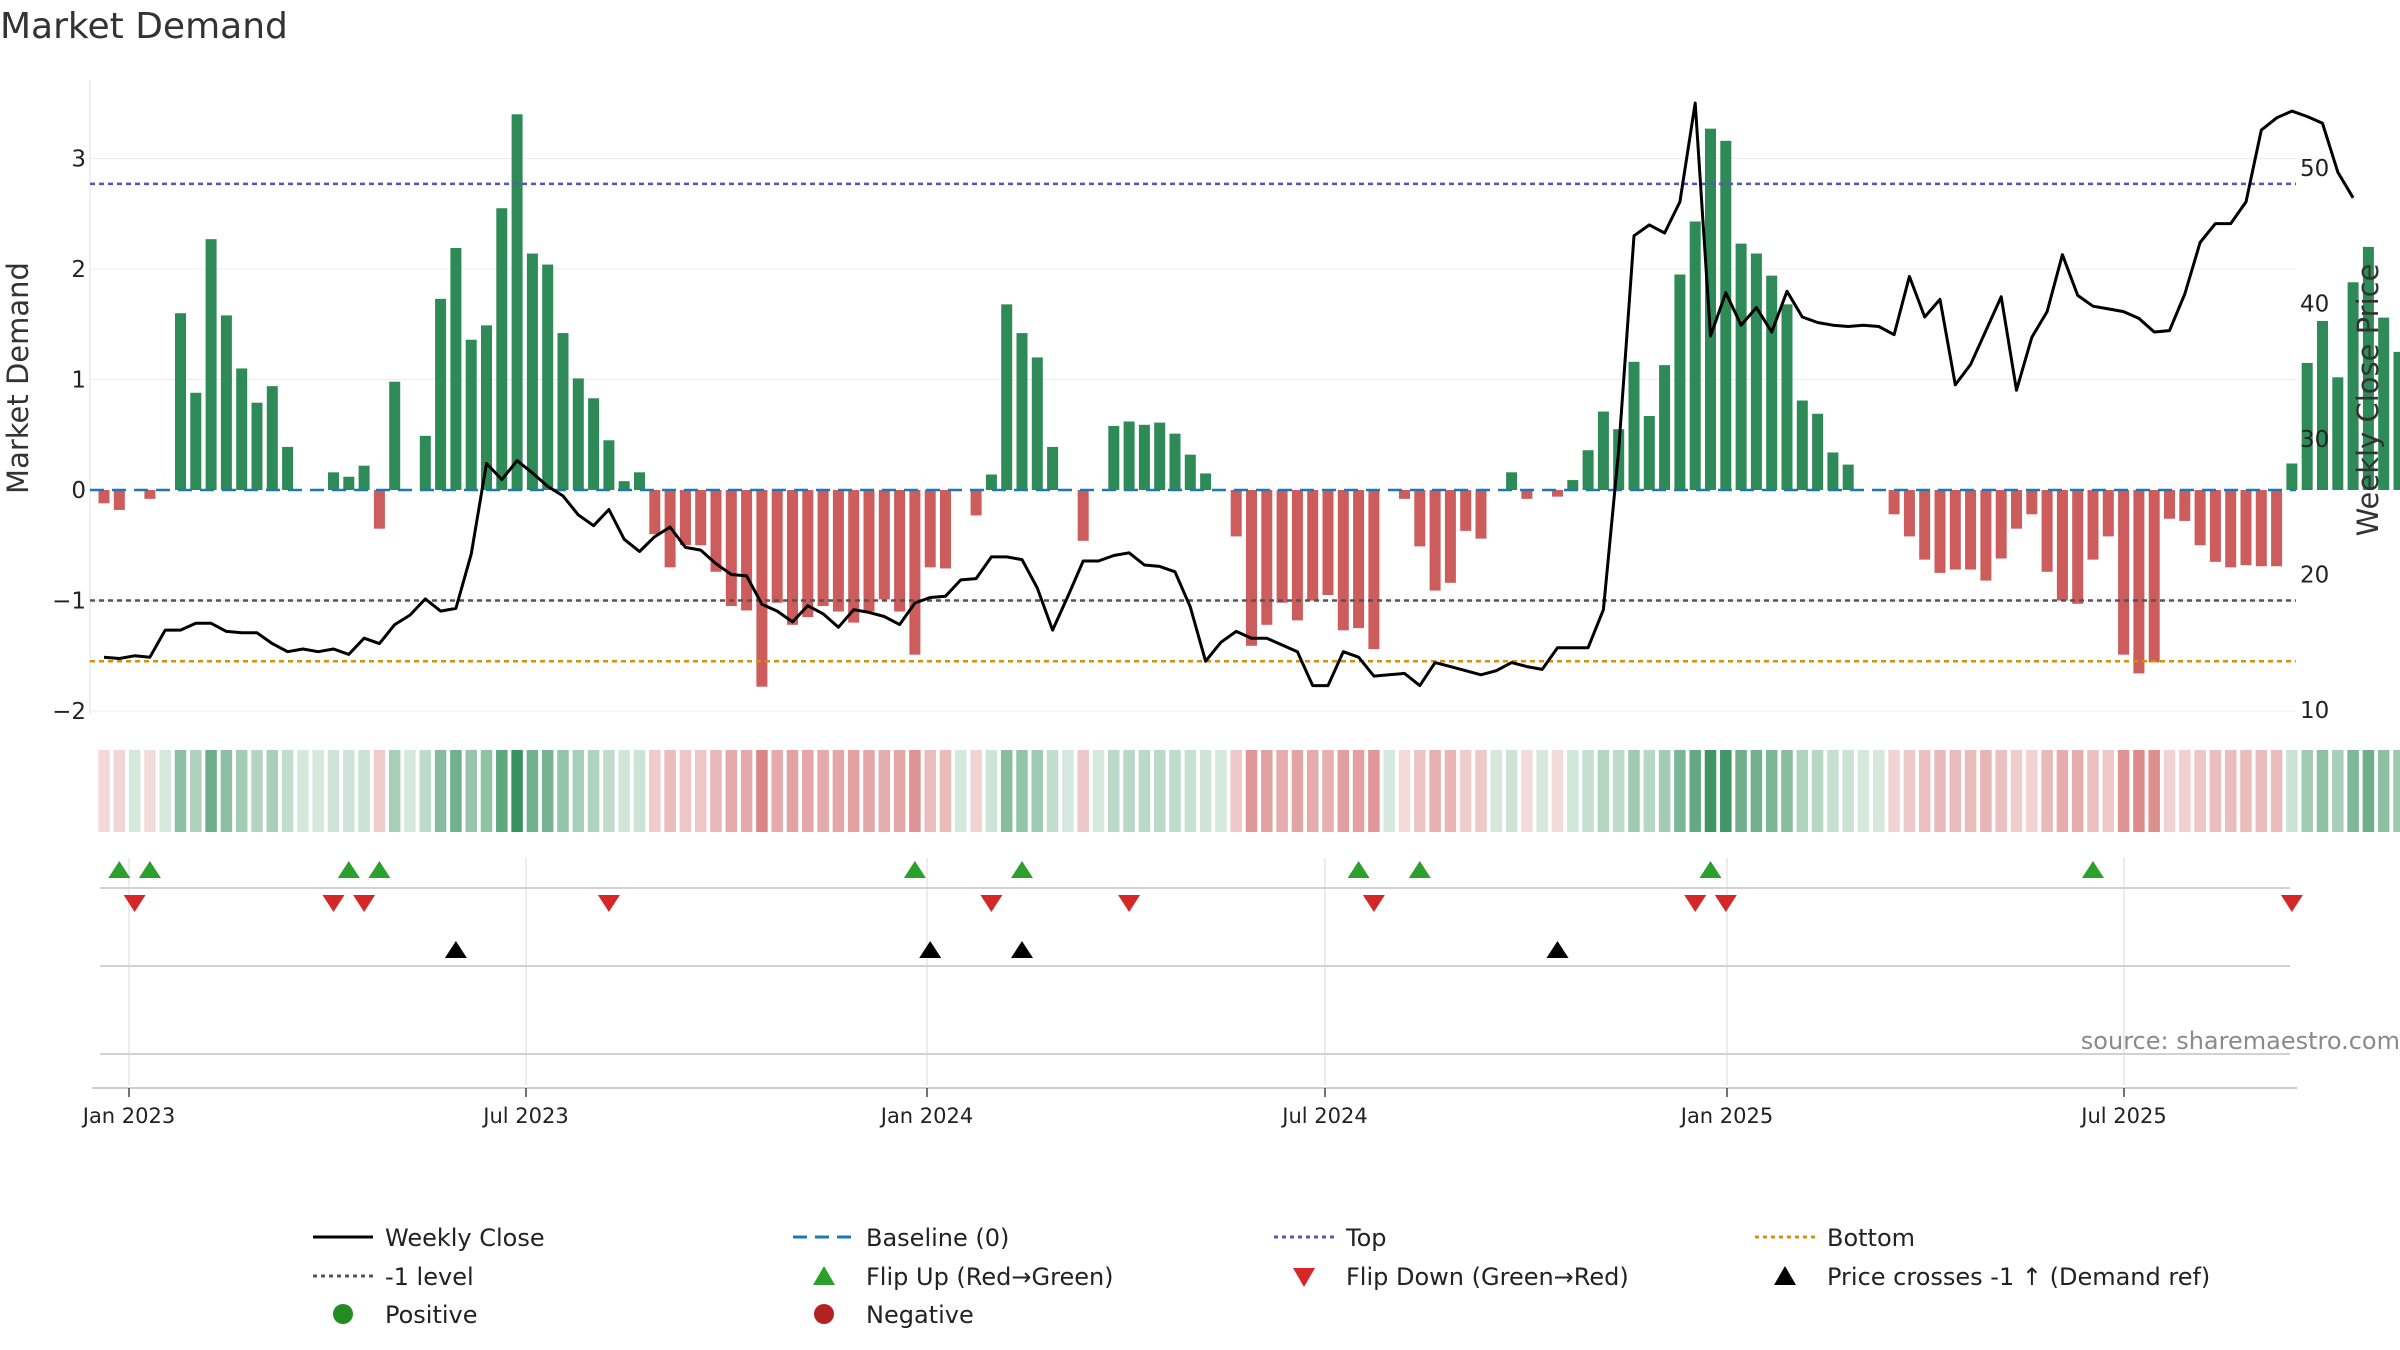 The height and width of the screenshot is (1350, 2400). Describe the element at coordinates (149, 869) in the screenshot. I see `flip-up-marker` at that location.